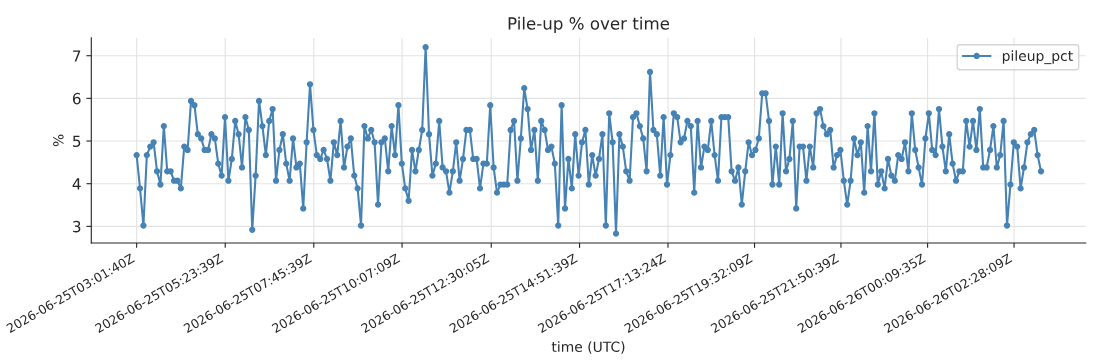 The height and width of the screenshot is (360, 1100). Describe the element at coordinates (76, 98) in the screenshot. I see `y-tick-label: 6` at that location.